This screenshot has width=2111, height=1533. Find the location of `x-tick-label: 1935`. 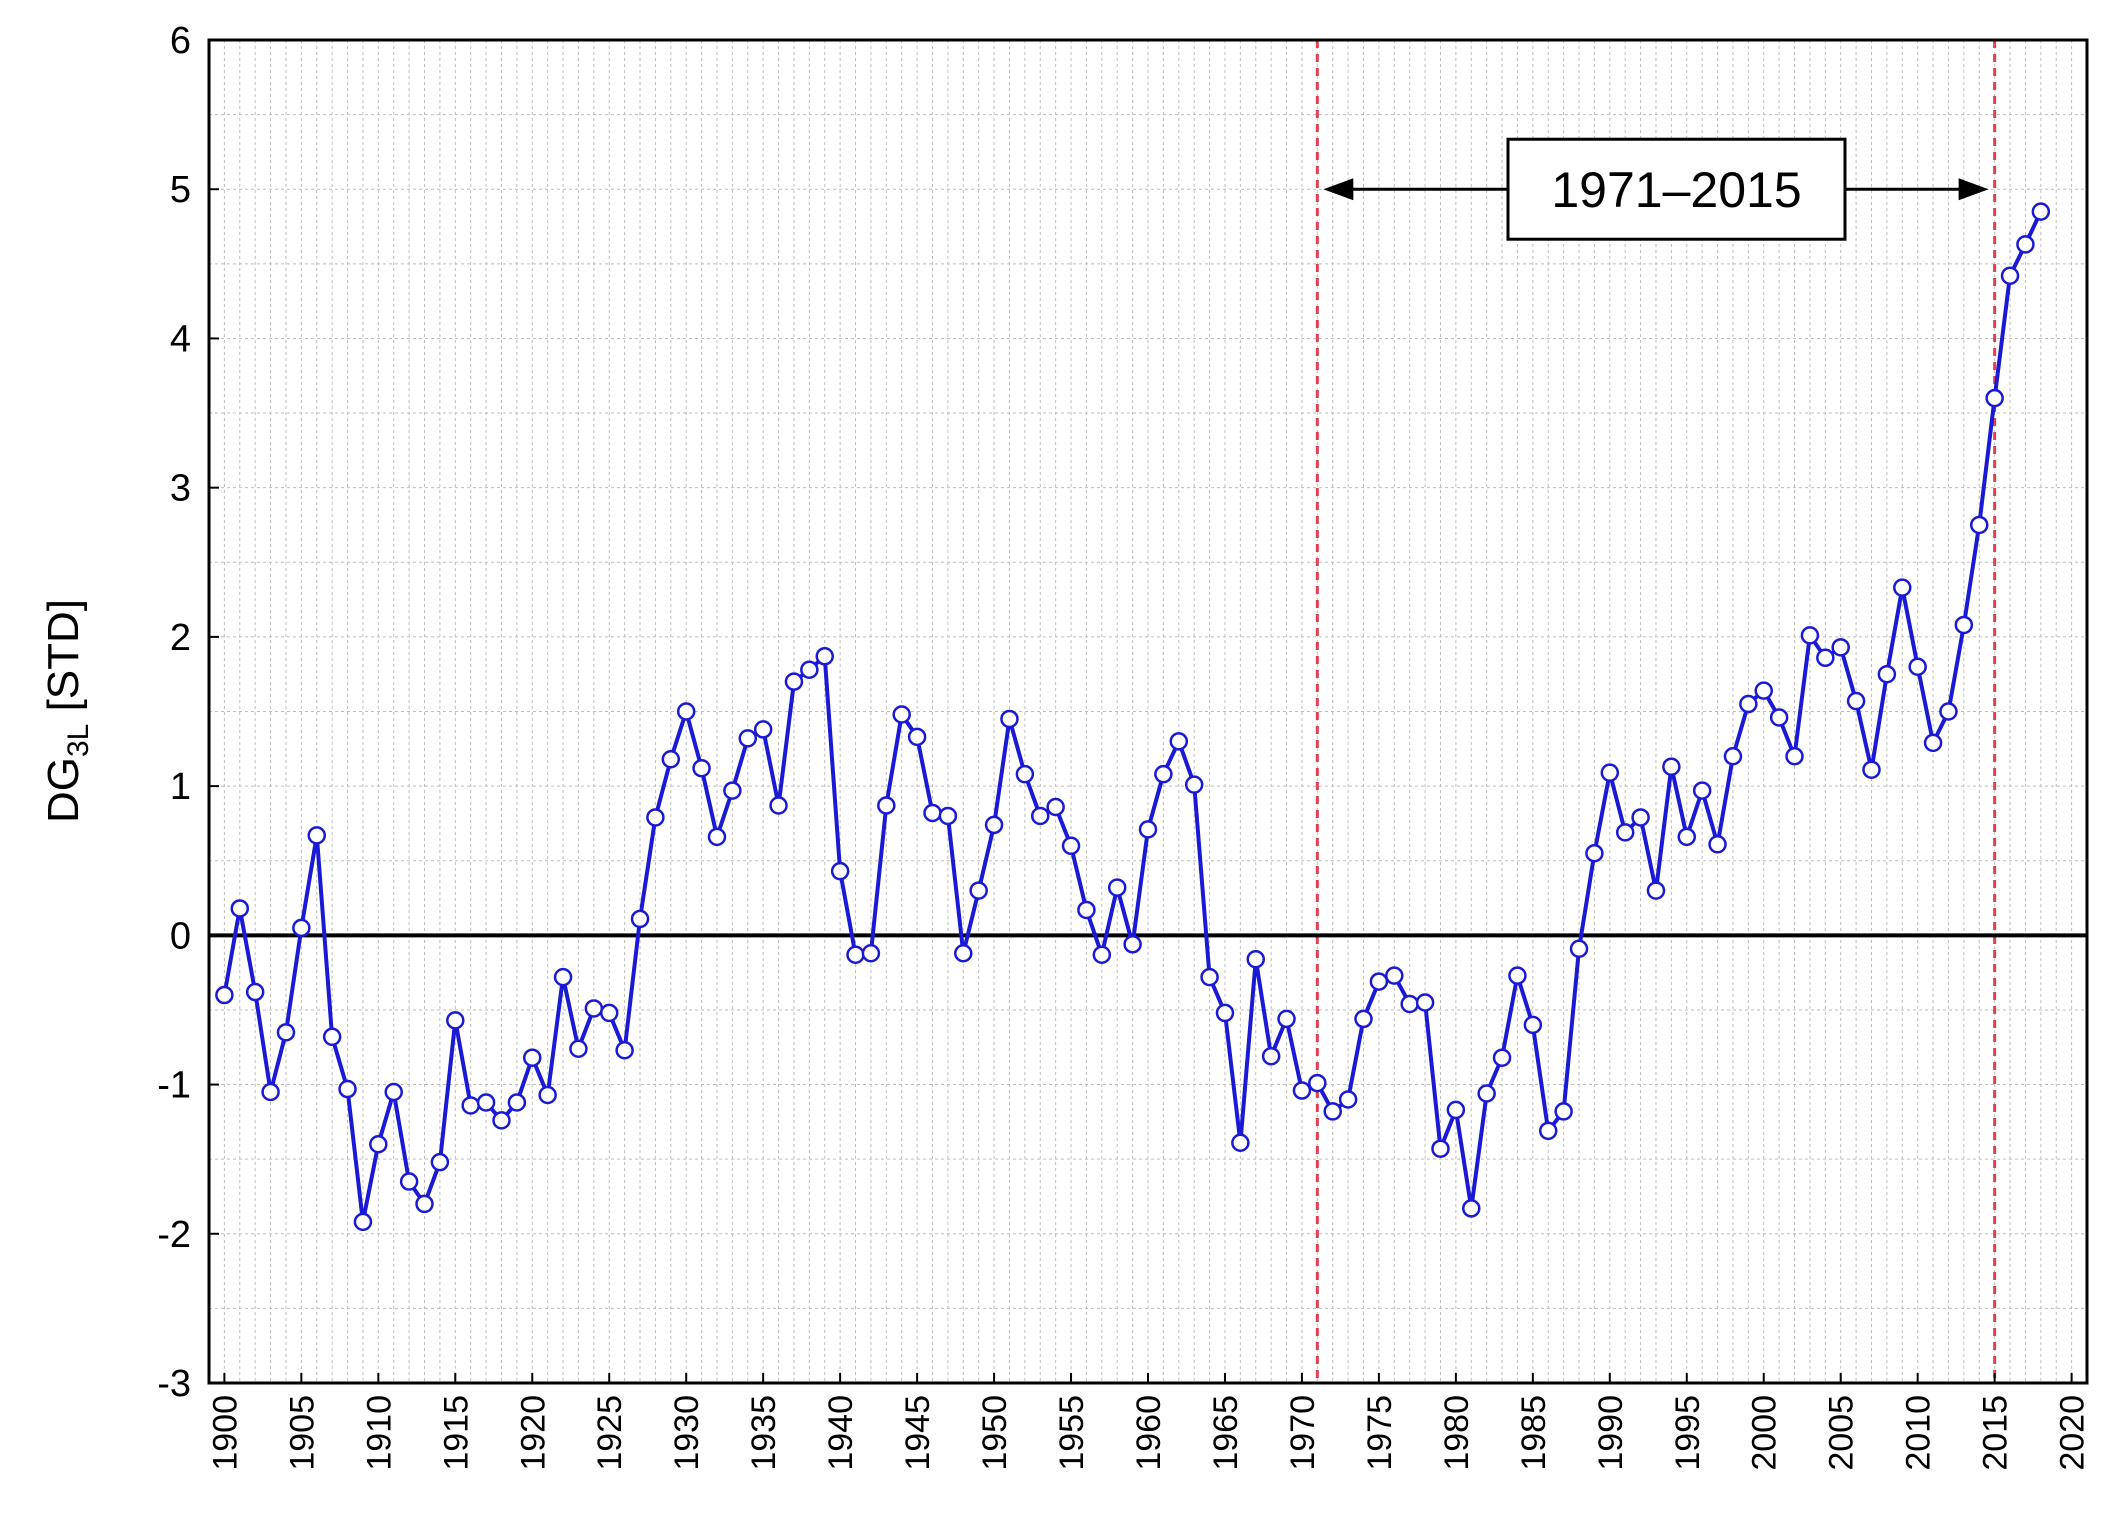

x-tick-label: 1935 is located at coordinates (764, 1433).